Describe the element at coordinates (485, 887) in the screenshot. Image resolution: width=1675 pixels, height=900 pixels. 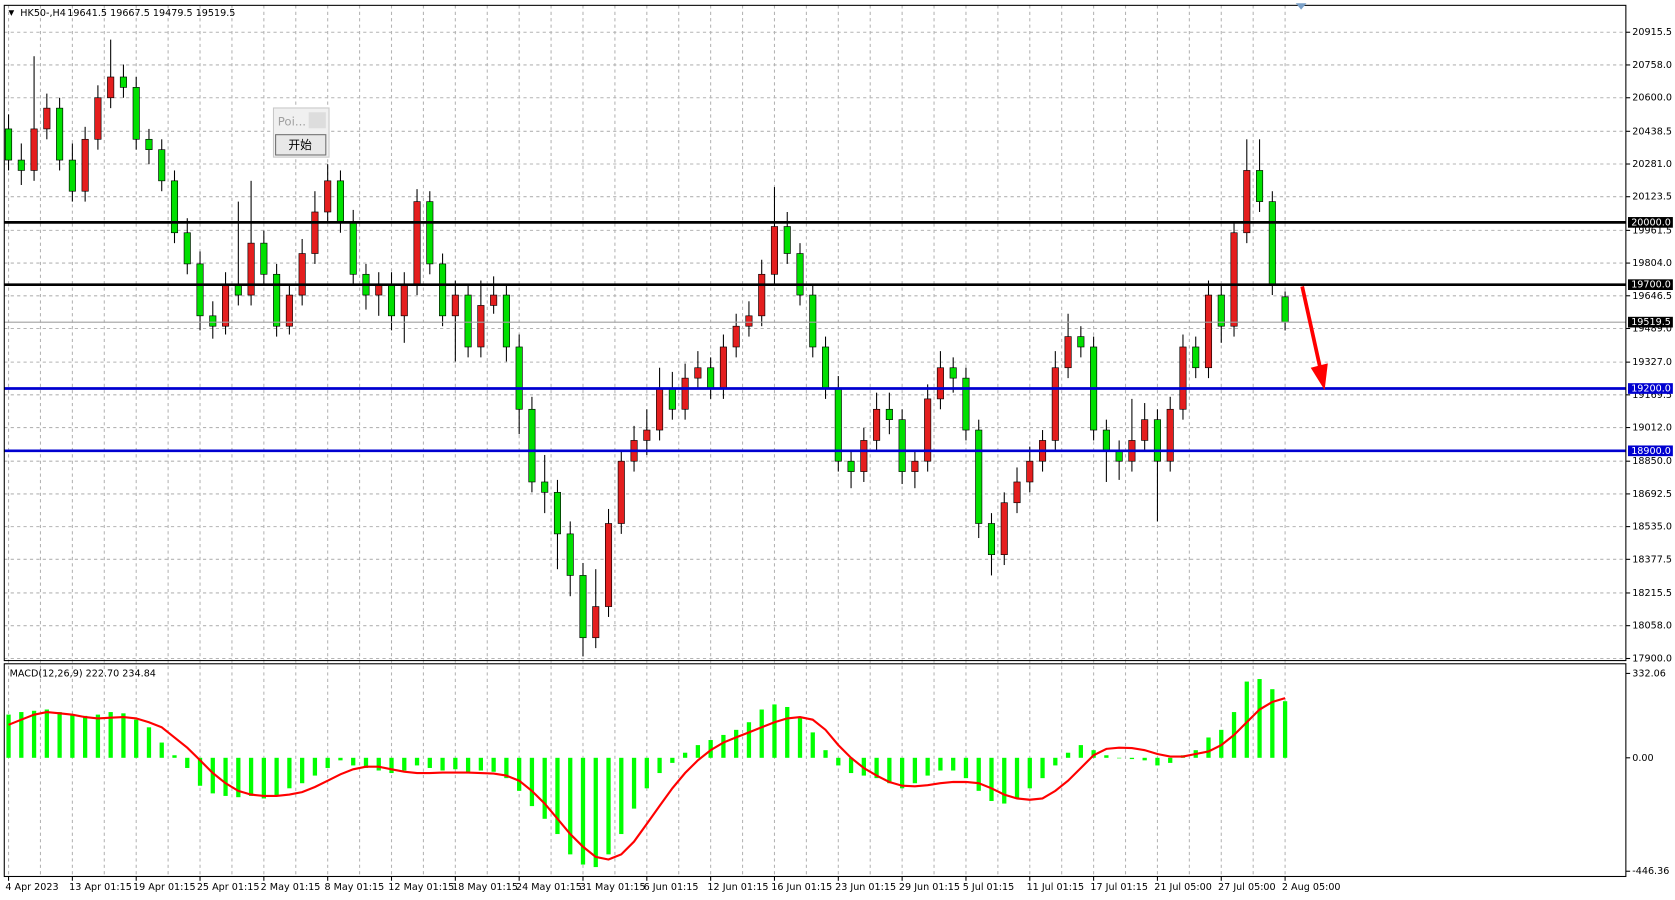
I see `x-tick-label: 18 May 01:15` at that location.